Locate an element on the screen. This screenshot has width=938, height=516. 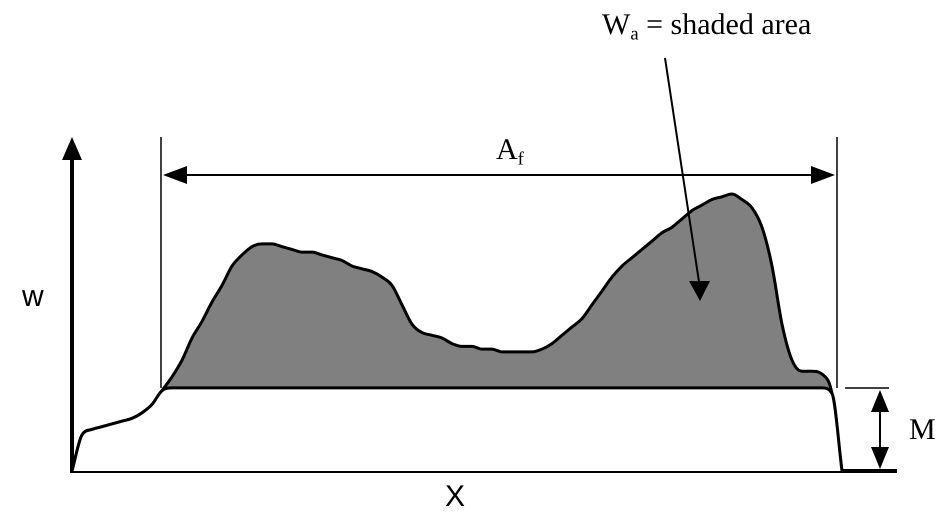
y-axis-title: w is located at coordinates (33, 296).